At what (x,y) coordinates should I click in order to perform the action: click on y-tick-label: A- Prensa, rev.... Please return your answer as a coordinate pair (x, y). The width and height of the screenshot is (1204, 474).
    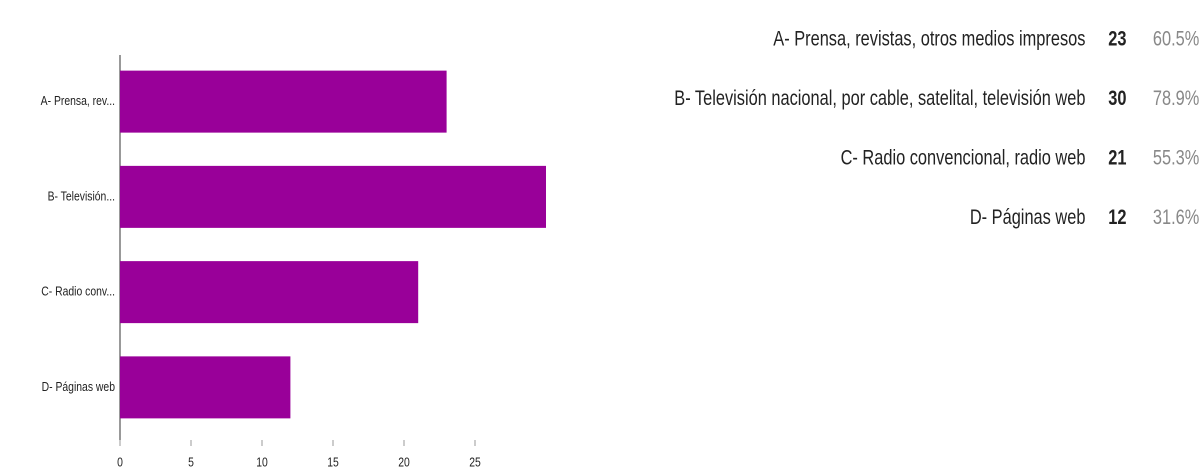
    Looking at the image, I should click on (78, 101).